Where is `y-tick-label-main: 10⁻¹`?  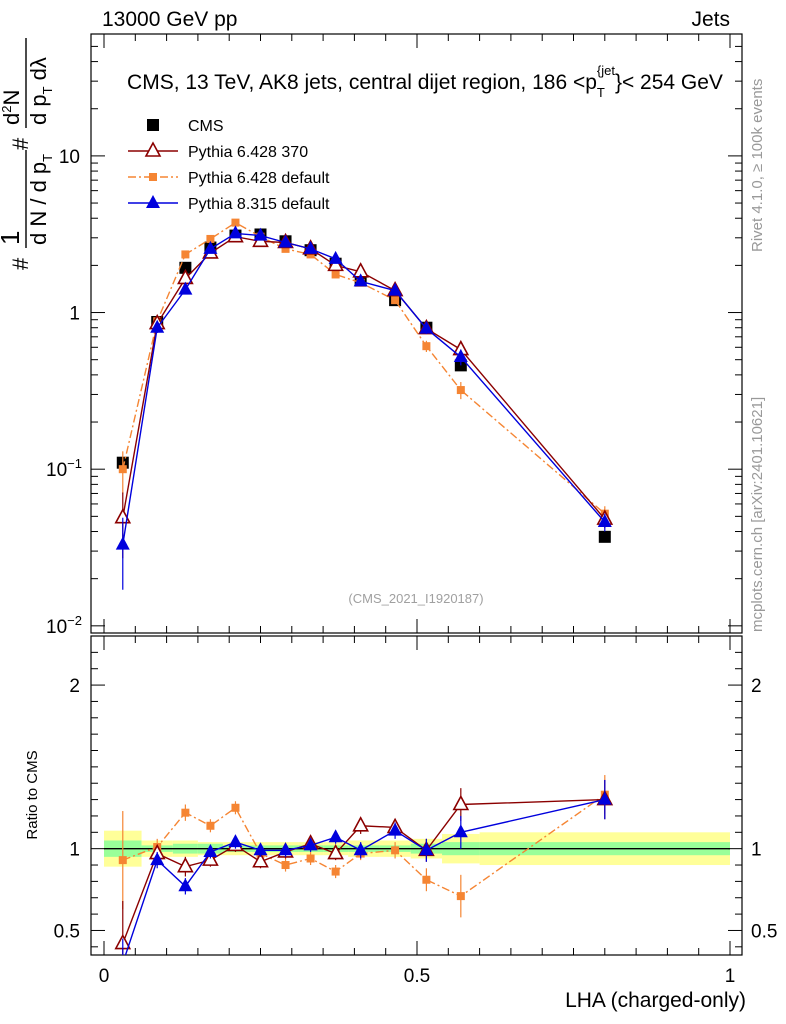
y-tick-label-main: 10⁻¹ is located at coordinates (64, 468).